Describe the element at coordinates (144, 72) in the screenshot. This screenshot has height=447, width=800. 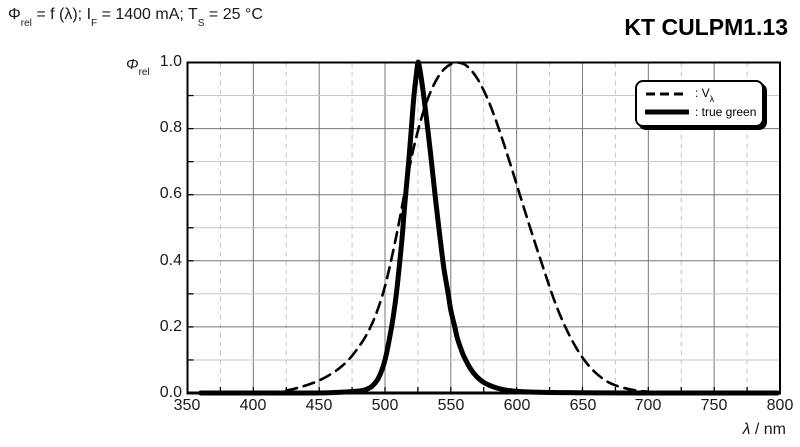
I see `y-axis-label-sub: rel` at that location.